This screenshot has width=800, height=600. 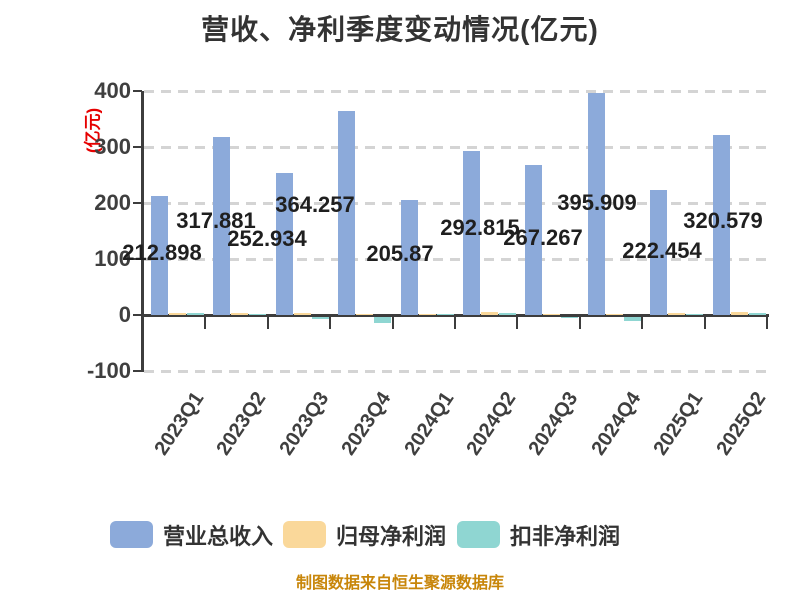 I want to click on gridline--100, so click(x=456, y=371).